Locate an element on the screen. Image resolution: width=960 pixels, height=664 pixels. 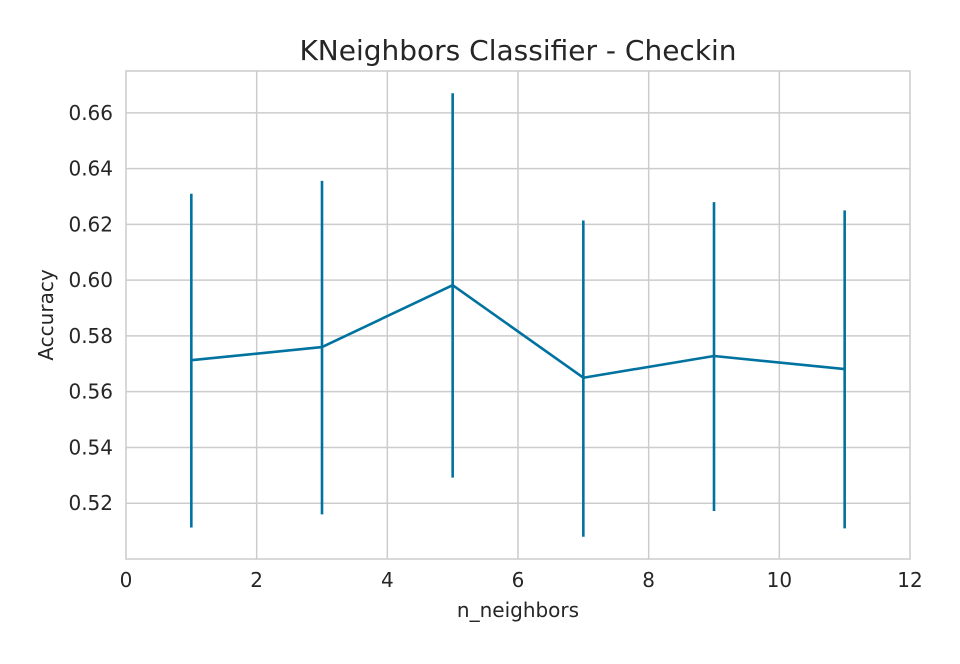
series-line is located at coordinates (518, 331).